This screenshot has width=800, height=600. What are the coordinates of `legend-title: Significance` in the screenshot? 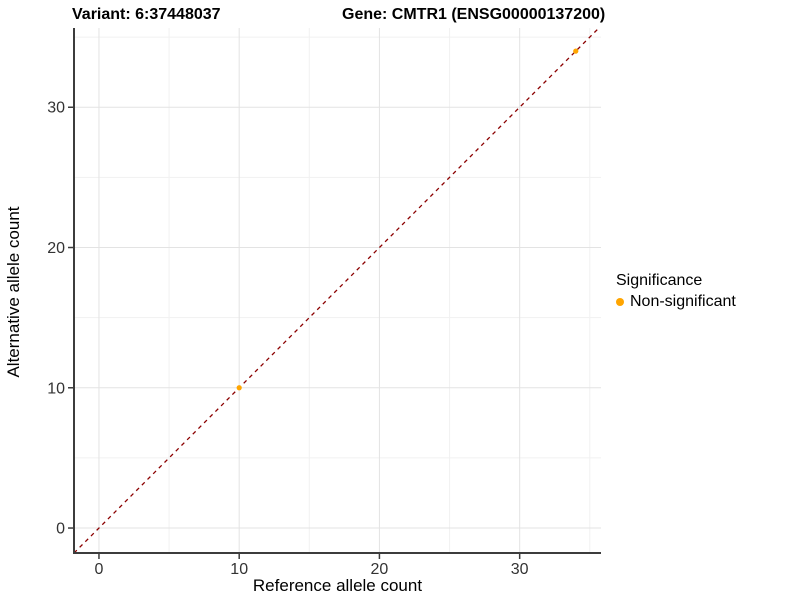 It's located at (659, 280).